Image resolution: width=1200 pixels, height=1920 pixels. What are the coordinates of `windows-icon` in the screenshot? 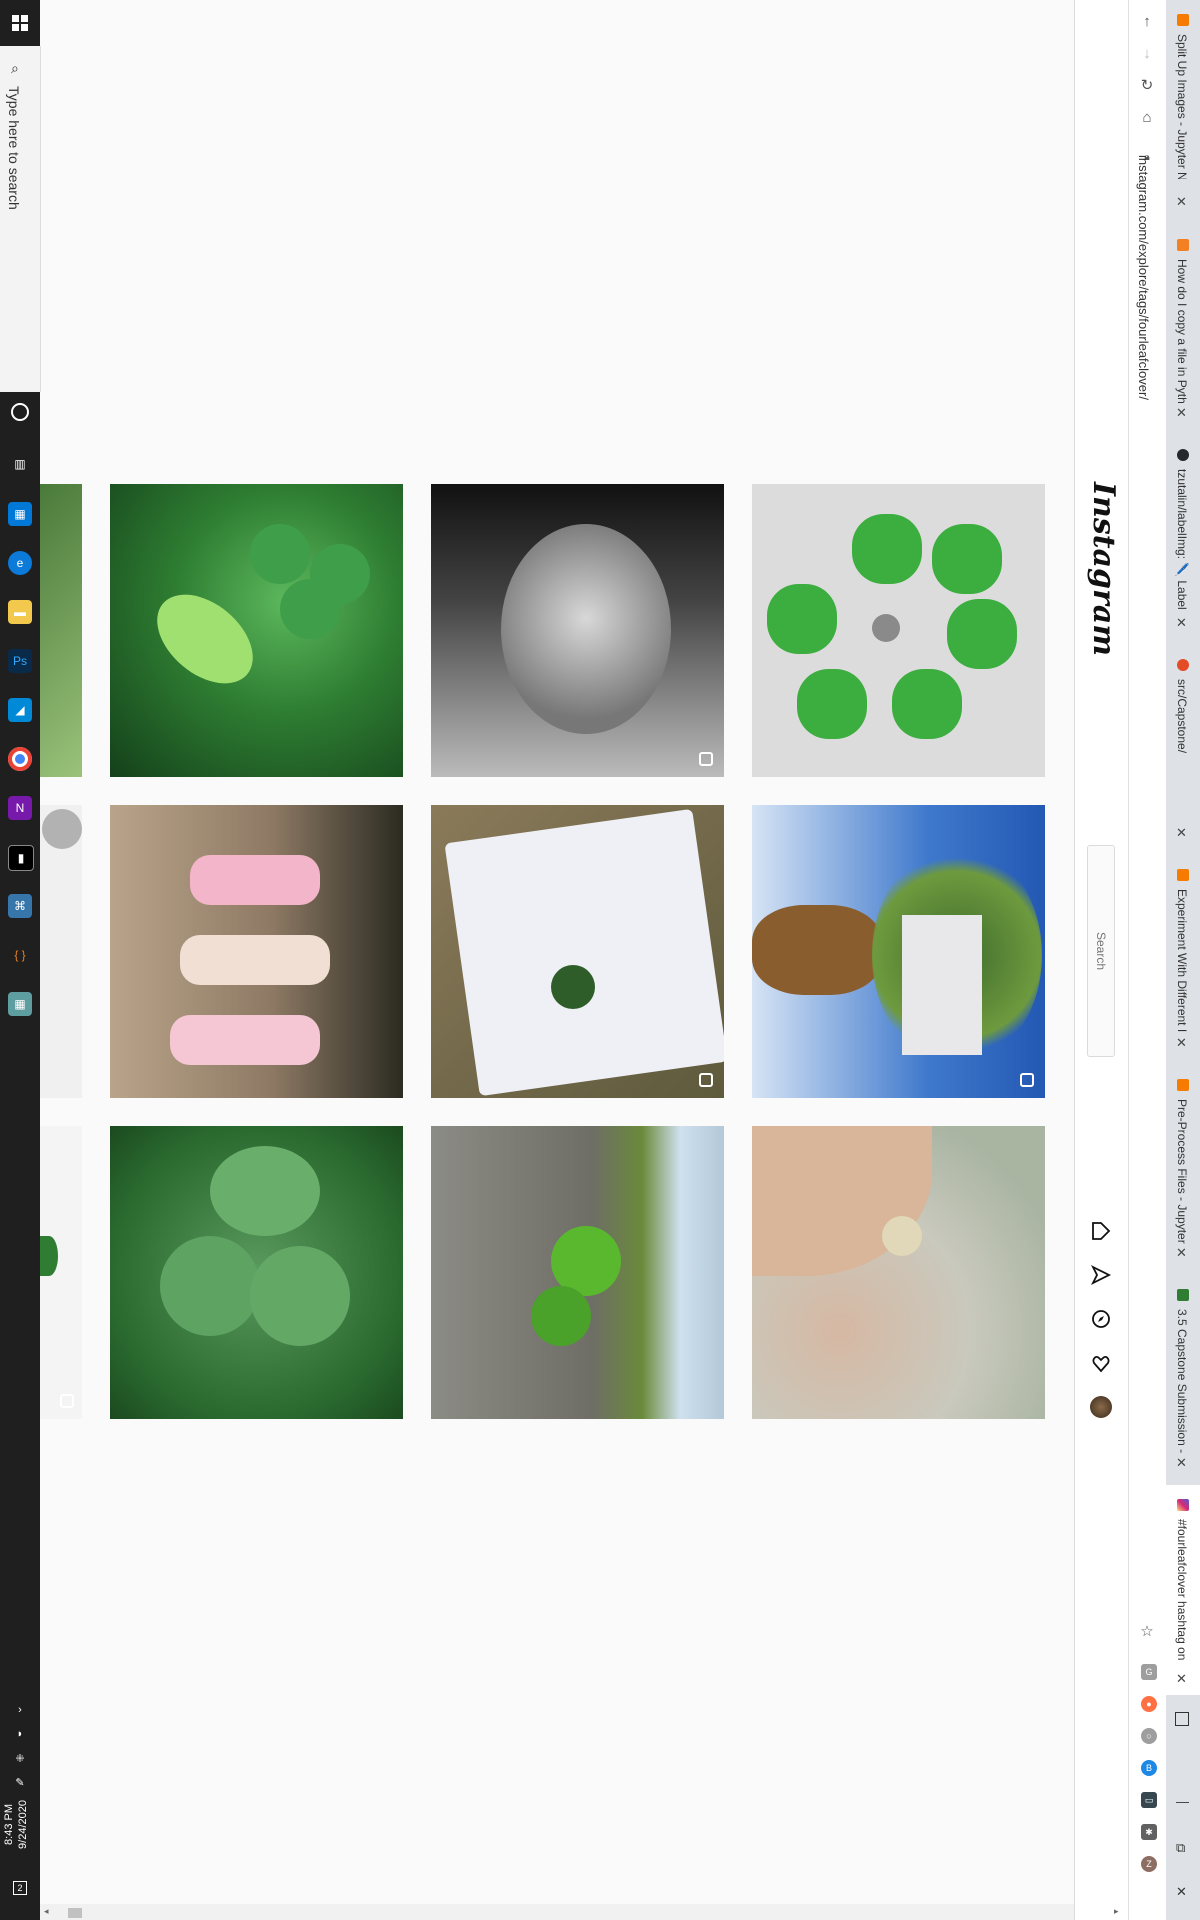 It's located at (20, 23).